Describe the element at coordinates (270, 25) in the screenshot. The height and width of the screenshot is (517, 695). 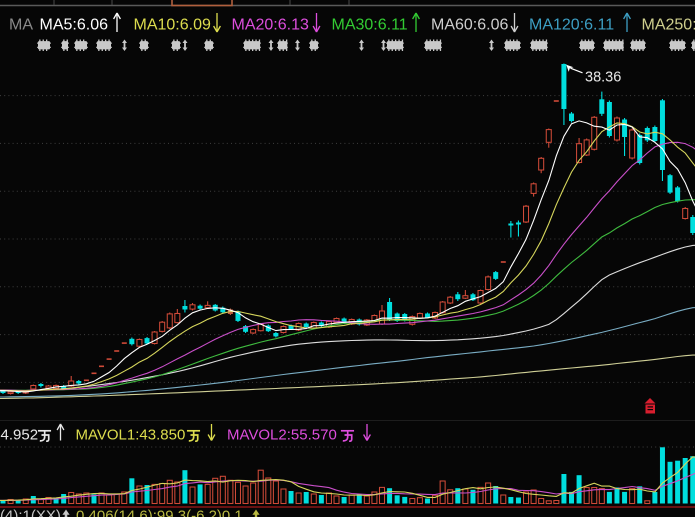
I see `svg-text: MA20:6.13` at that location.